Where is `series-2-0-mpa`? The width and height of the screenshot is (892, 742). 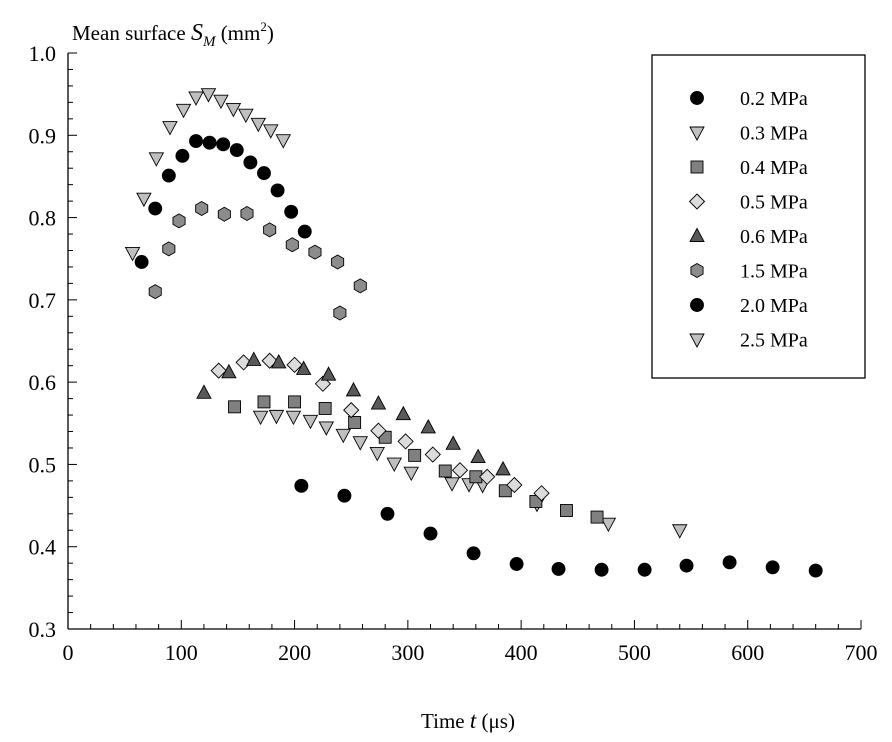
series-2-0-mpa is located at coordinates (223, 201).